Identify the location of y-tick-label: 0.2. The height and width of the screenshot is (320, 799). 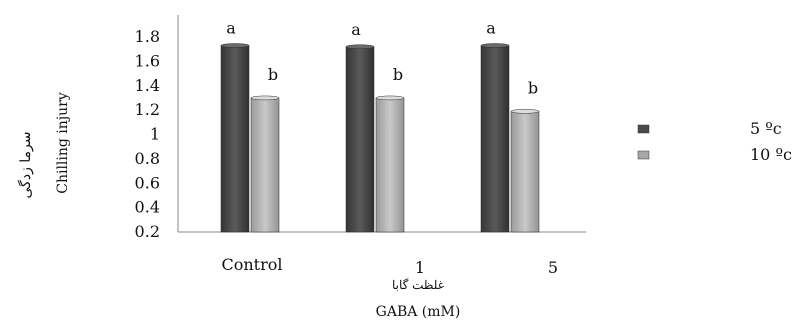
(147, 231).